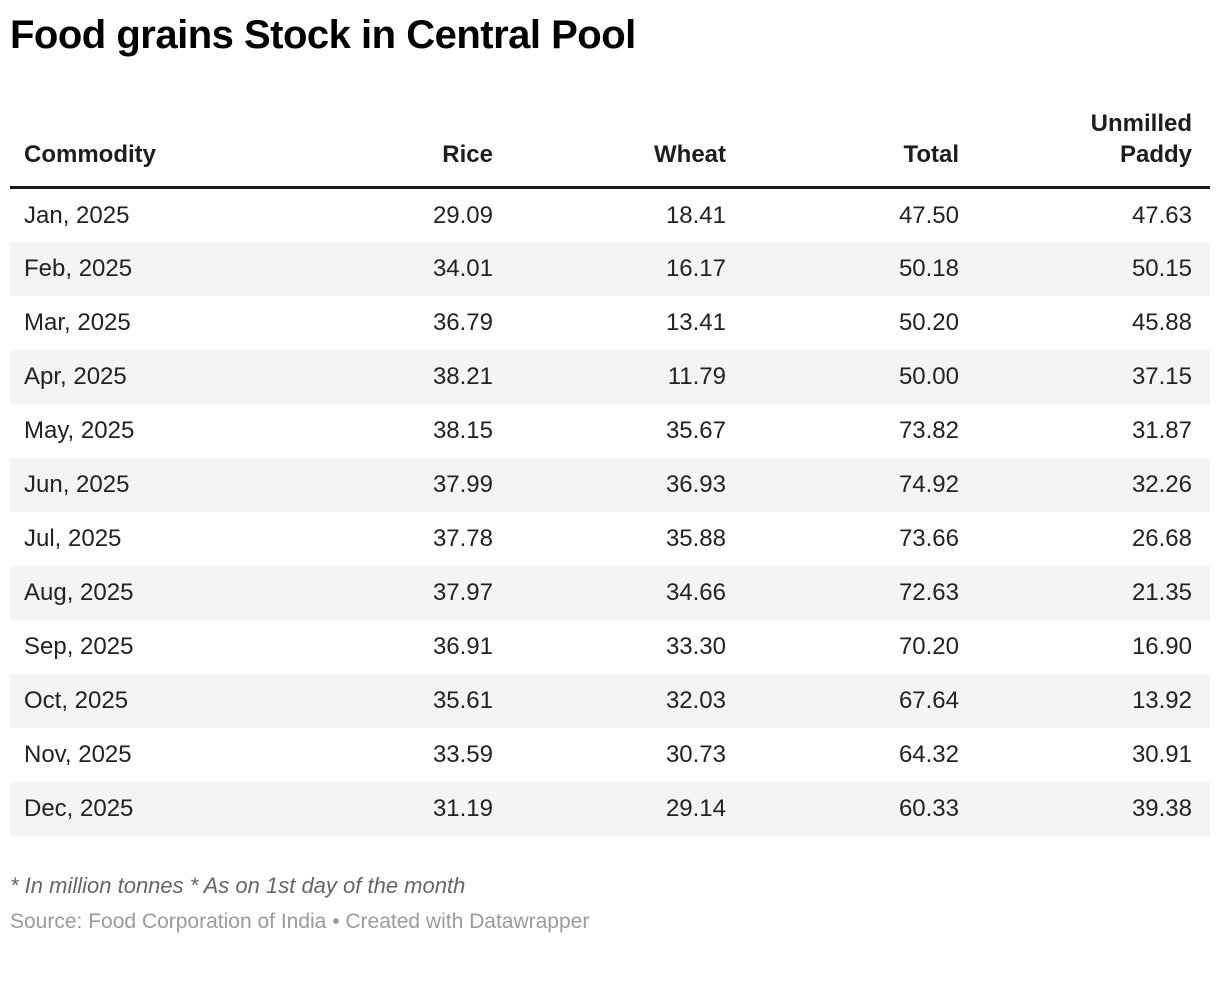 The height and width of the screenshot is (981, 1220). I want to click on table-row: Feb, 2025 34.01 16.17 50.18 50.15, so click(610, 268).